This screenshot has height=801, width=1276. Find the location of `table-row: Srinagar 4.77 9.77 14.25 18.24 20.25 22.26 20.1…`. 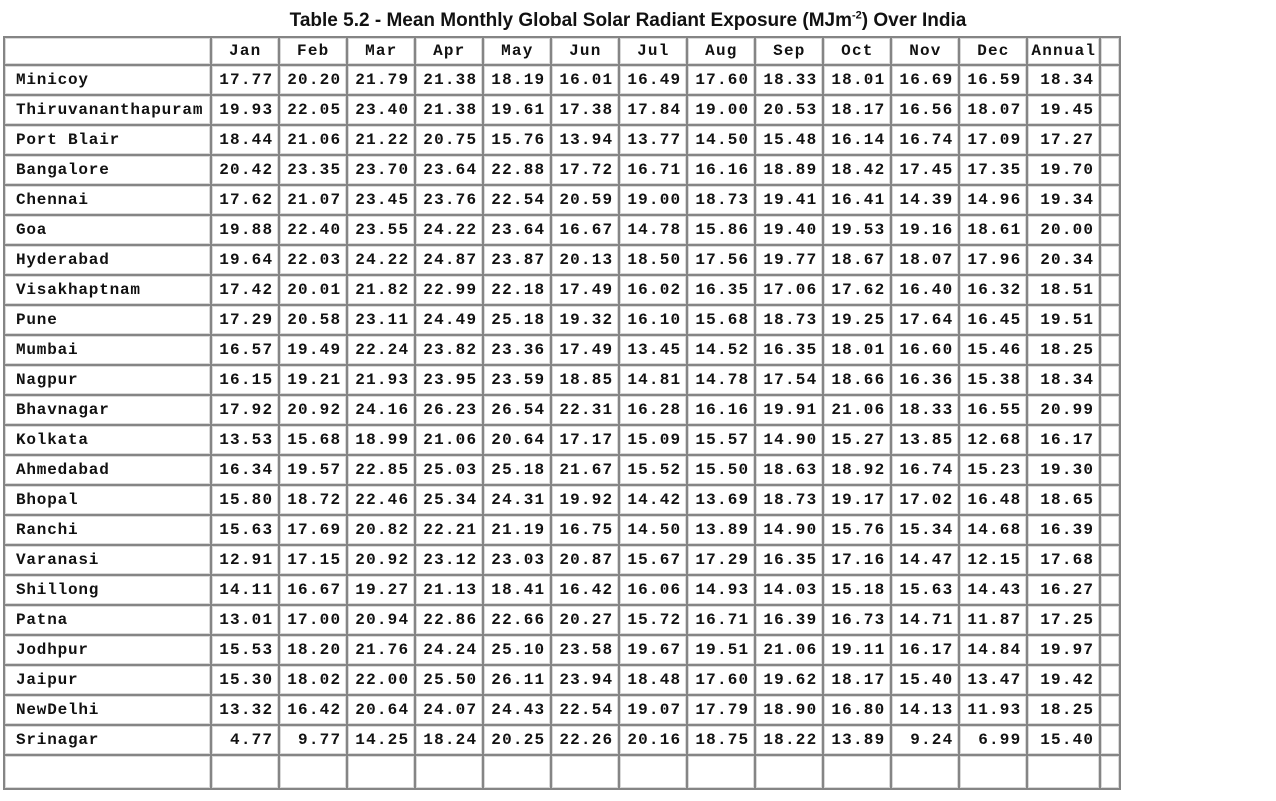

table-row: Srinagar 4.77 9.77 14.25 18.24 20.25 22.26 20.1… is located at coordinates (562, 740).